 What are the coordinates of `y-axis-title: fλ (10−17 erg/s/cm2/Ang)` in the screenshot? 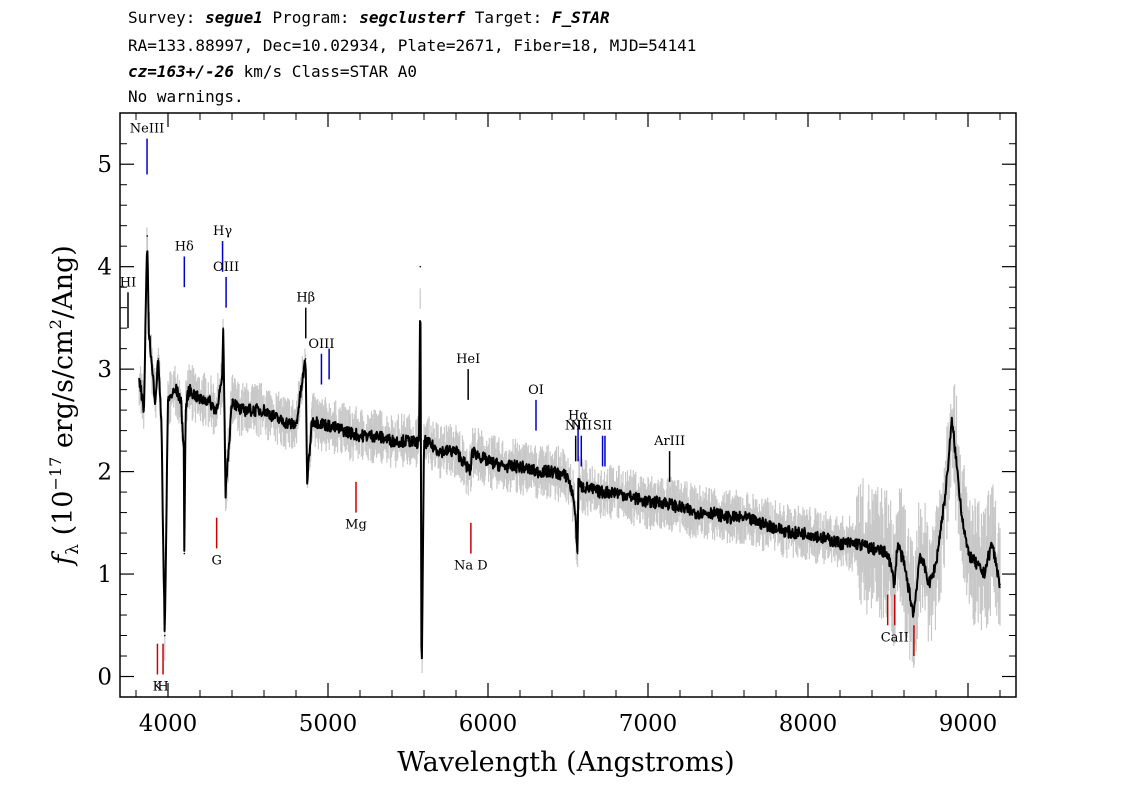 It's located at (64, 406).